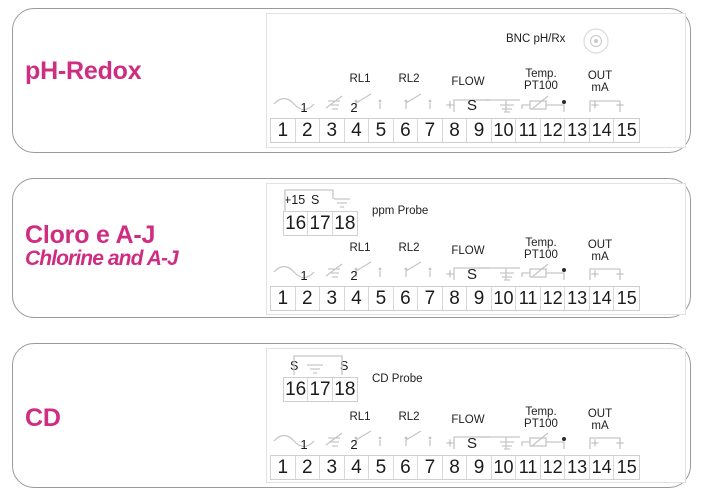 The width and height of the screenshot is (703, 500). I want to click on pt100-sensor-icon, so click(543, 103).